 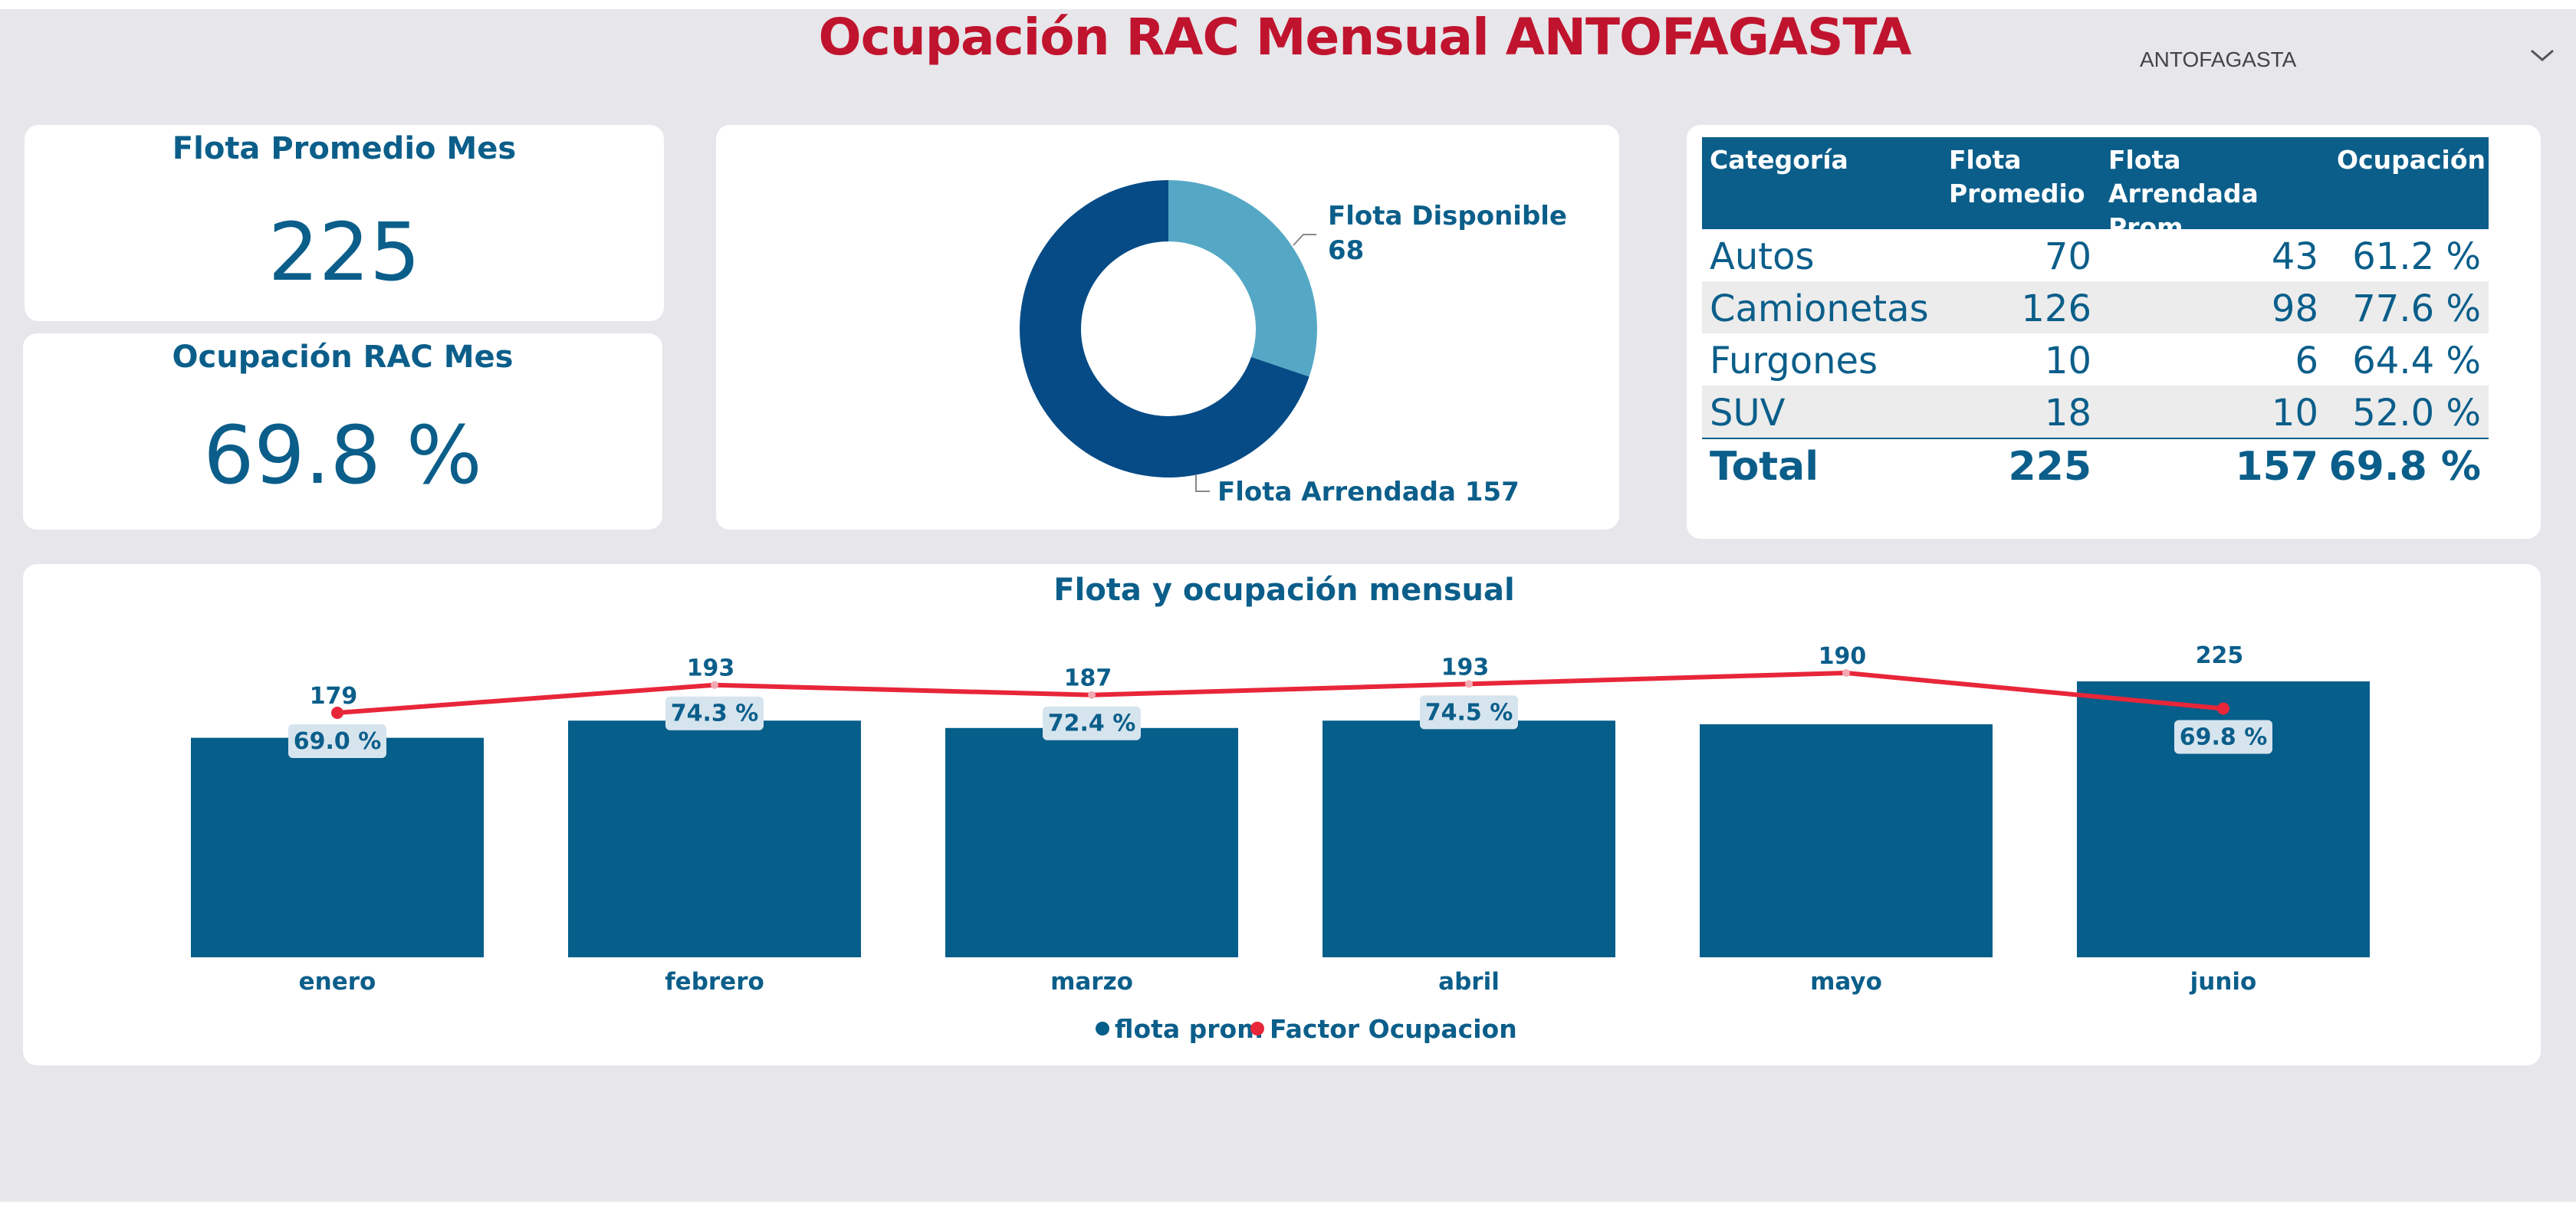 What do you see at coordinates (1202, 483) in the screenshot?
I see `donut-leader-arrendada` at bounding box center [1202, 483].